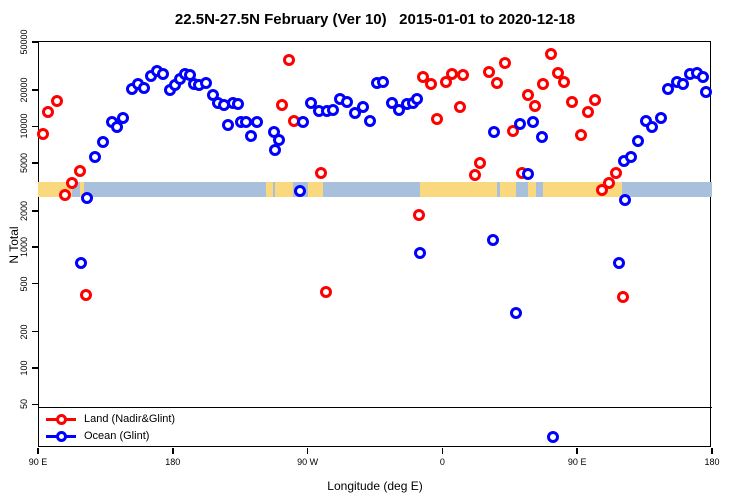  What do you see at coordinates (375, 486) in the screenshot?
I see `x-axis-title: Longitude (deg E)` at bounding box center [375, 486].